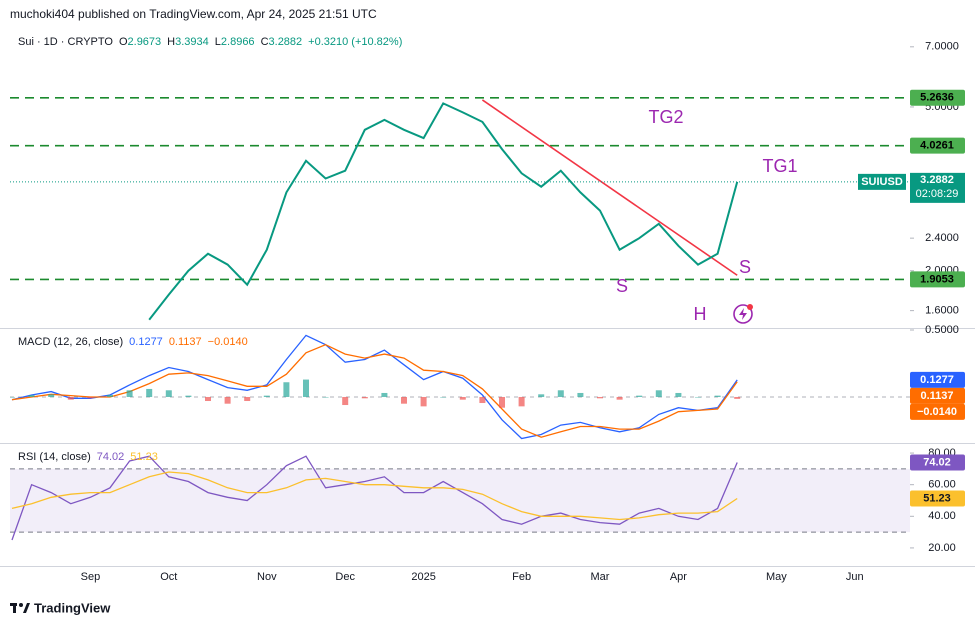 This screenshot has height=627, width=980. Describe the element at coordinates (779, 166) in the screenshot. I see `annotation: TG1` at that location.